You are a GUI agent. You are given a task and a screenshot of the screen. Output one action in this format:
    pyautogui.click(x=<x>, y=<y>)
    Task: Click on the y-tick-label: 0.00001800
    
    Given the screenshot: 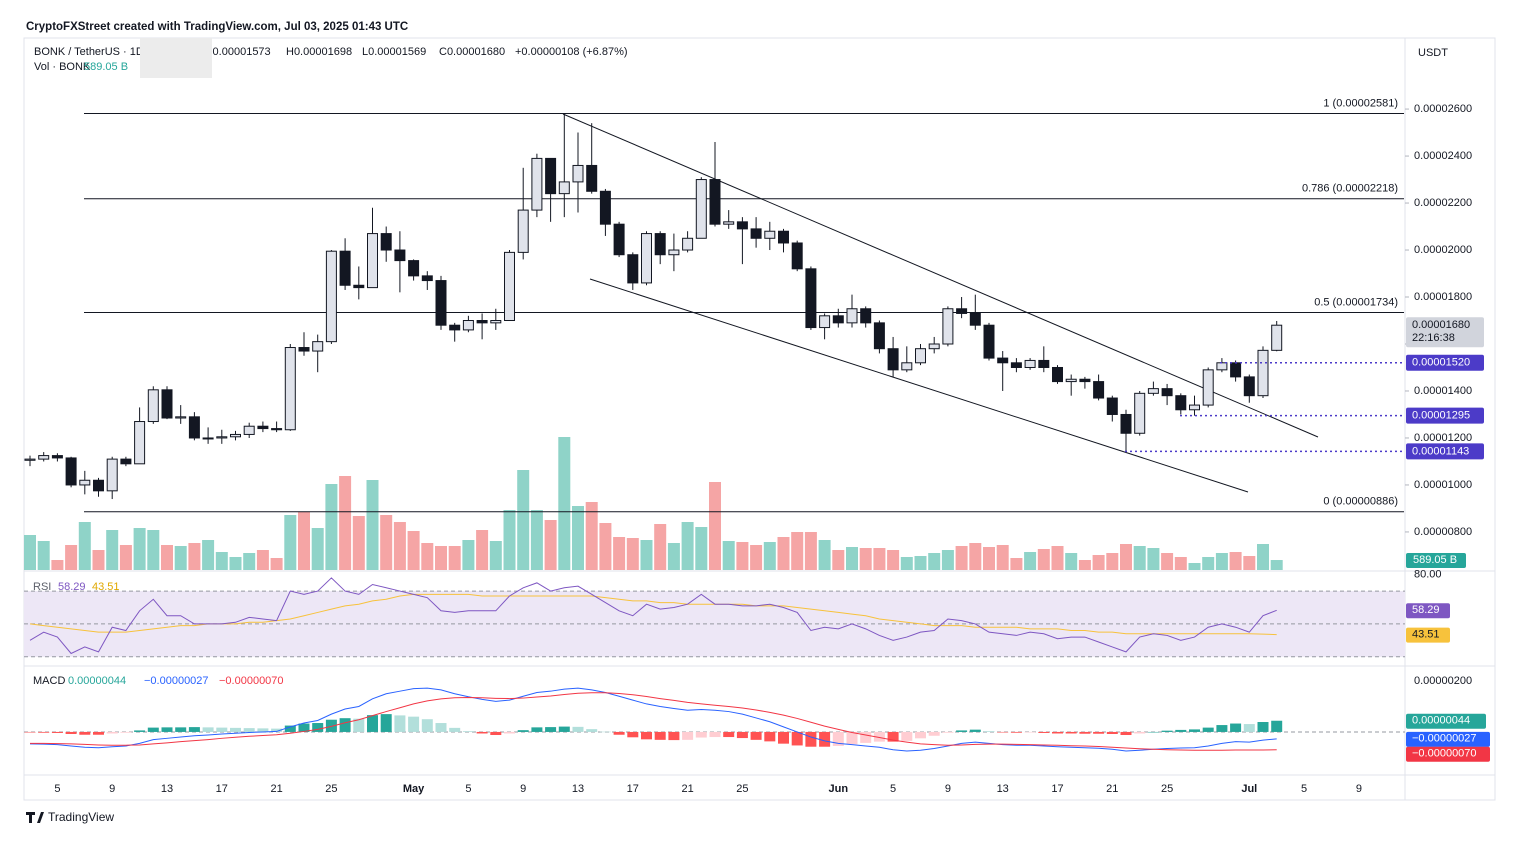 What is the action you would take?
    pyautogui.click(x=1443, y=297)
    